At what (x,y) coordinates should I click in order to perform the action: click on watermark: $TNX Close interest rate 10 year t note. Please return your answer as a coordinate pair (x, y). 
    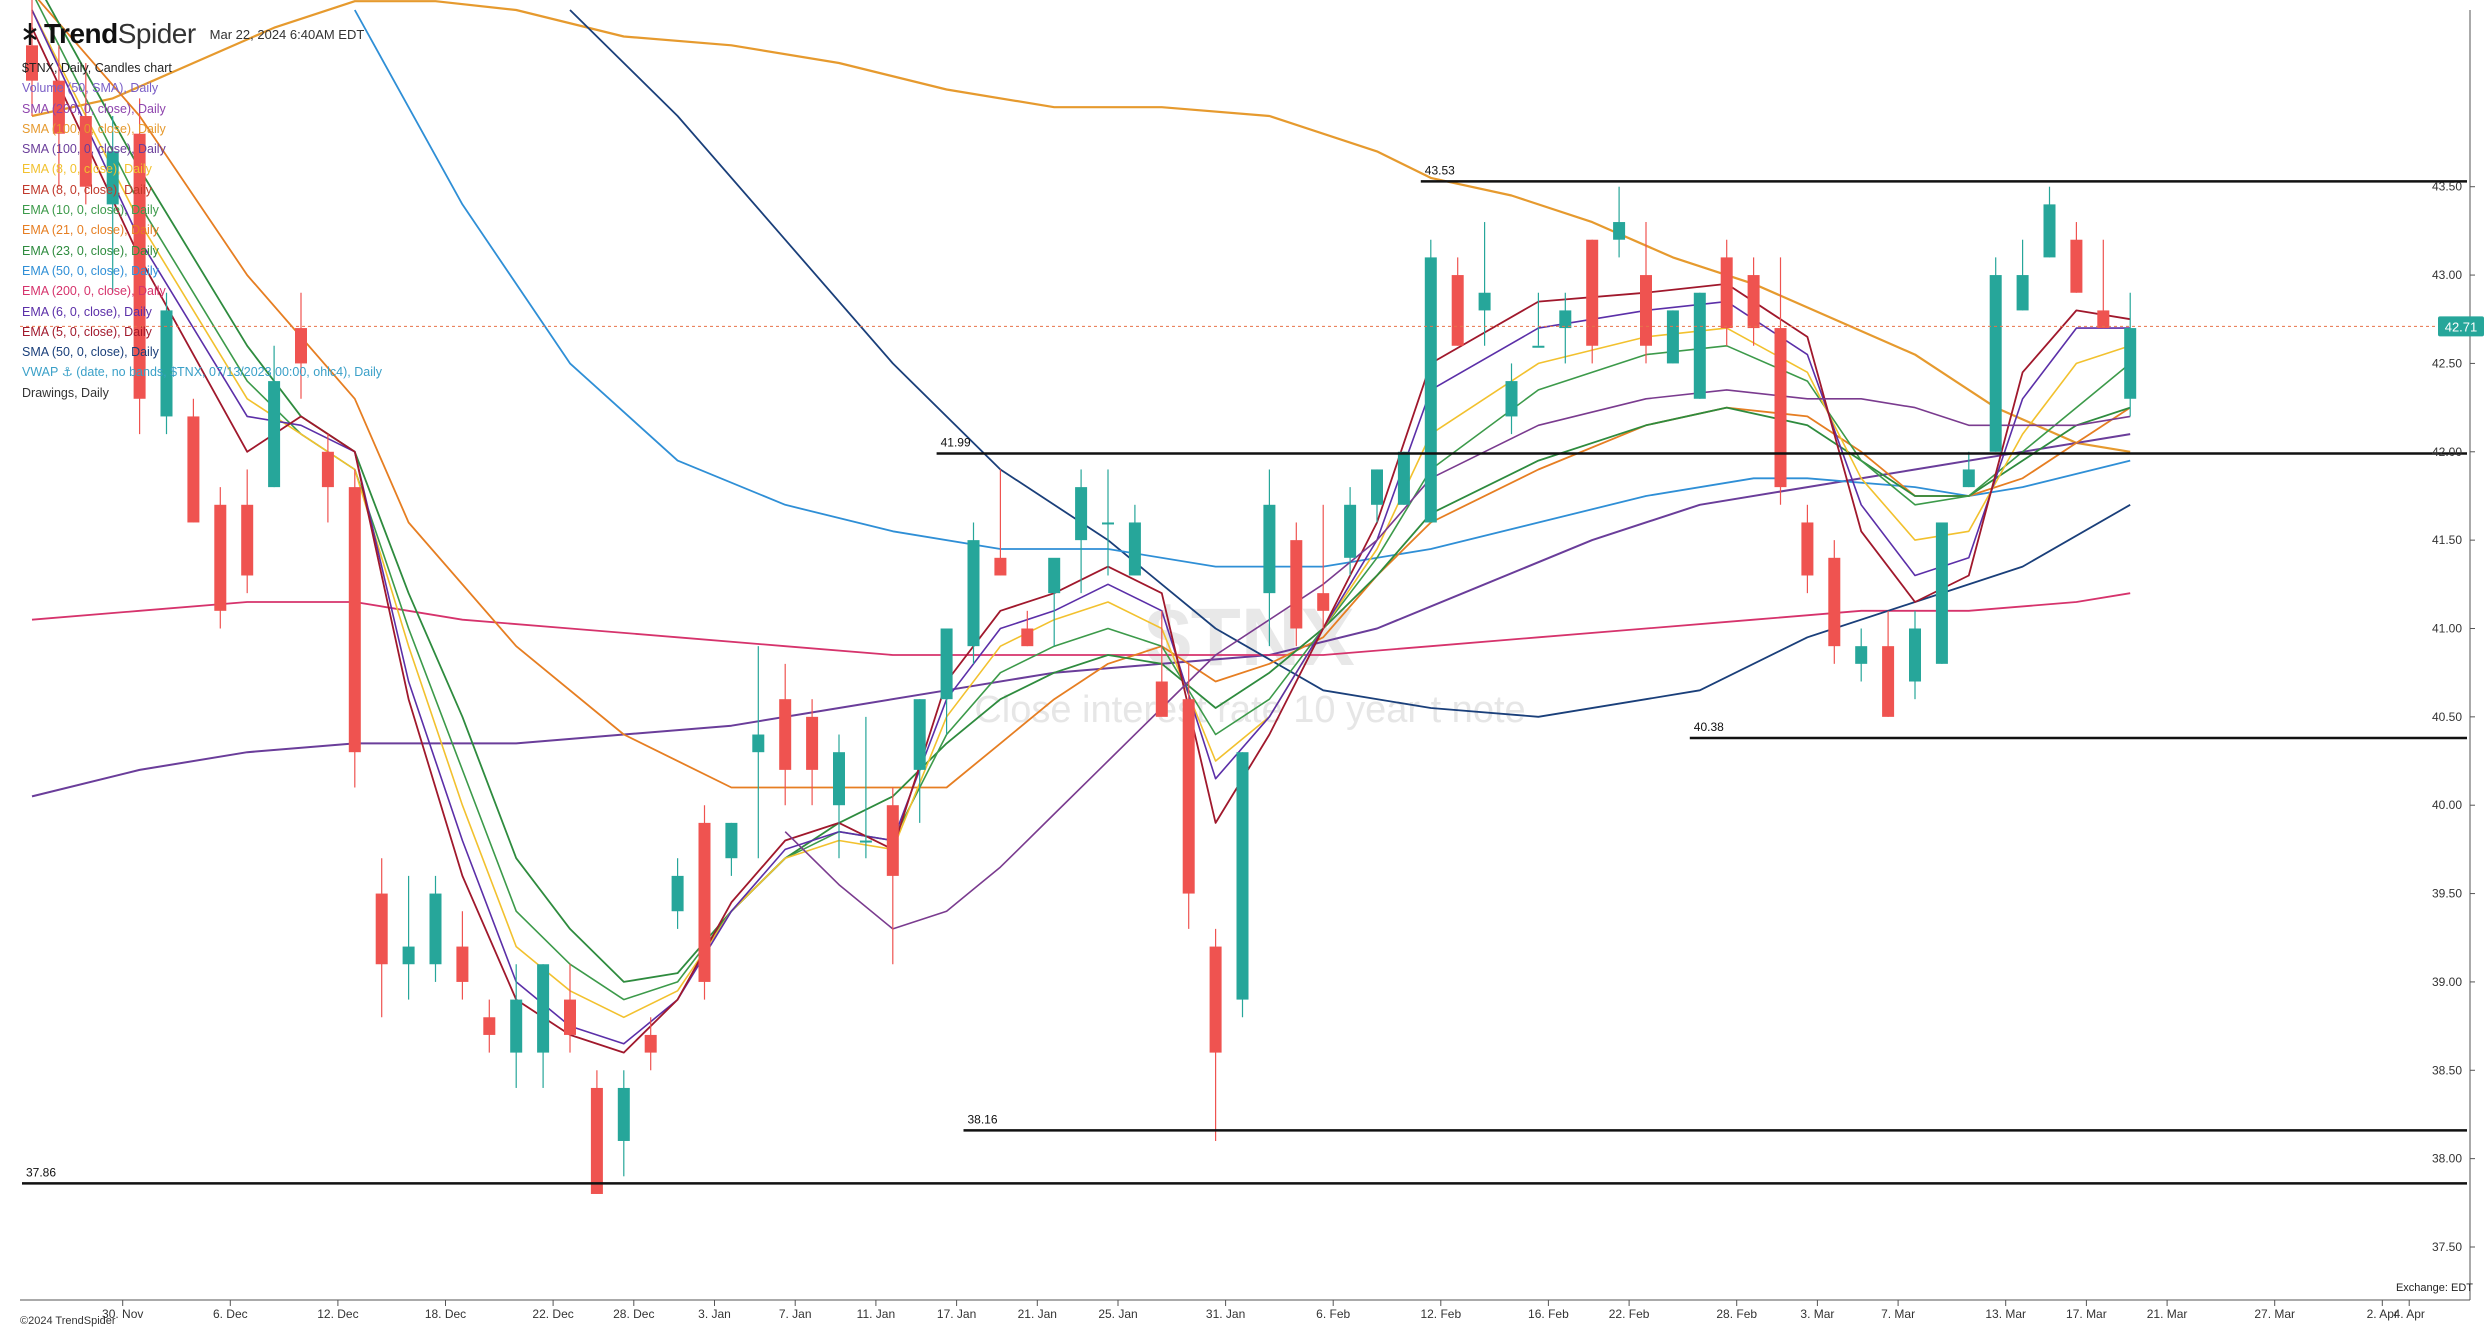
    Looking at the image, I should click on (1249, 661).